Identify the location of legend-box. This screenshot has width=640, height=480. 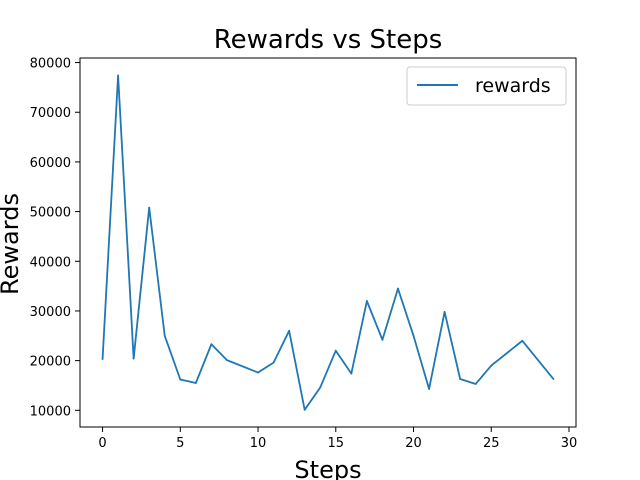
(486, 86).